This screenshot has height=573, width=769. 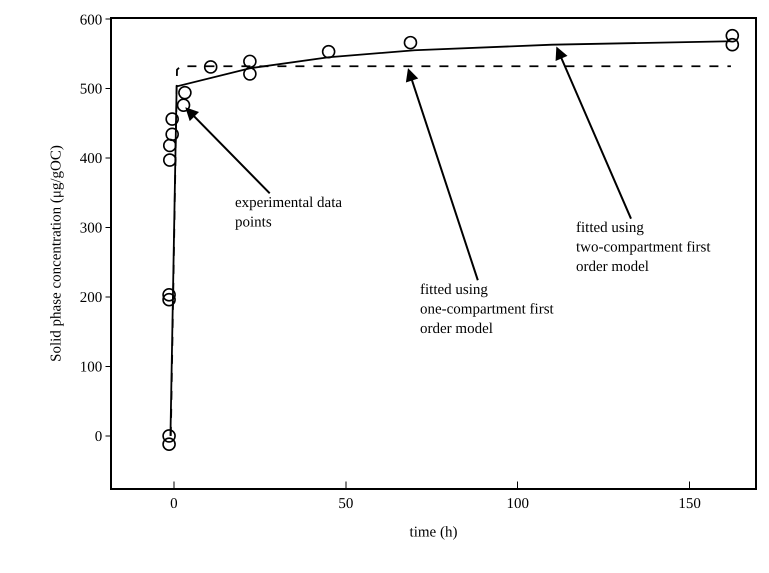 I want to click on x-tick-label: 0, so click(x=174, y=504).